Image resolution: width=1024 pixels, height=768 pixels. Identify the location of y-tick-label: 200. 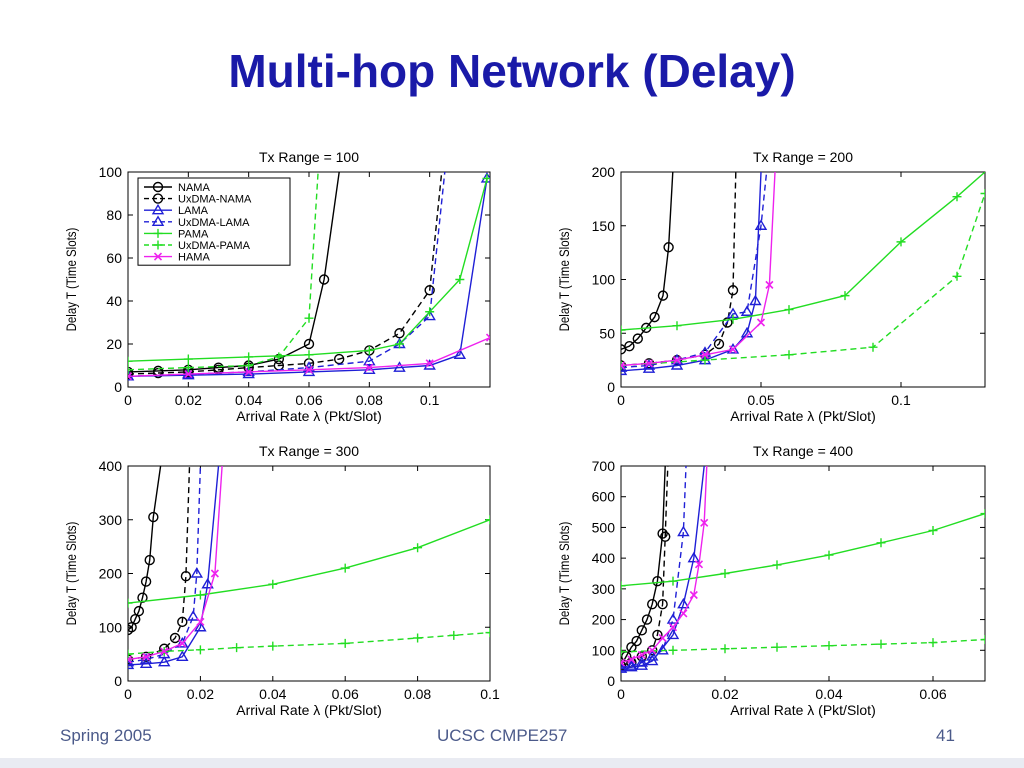
(604, 172).